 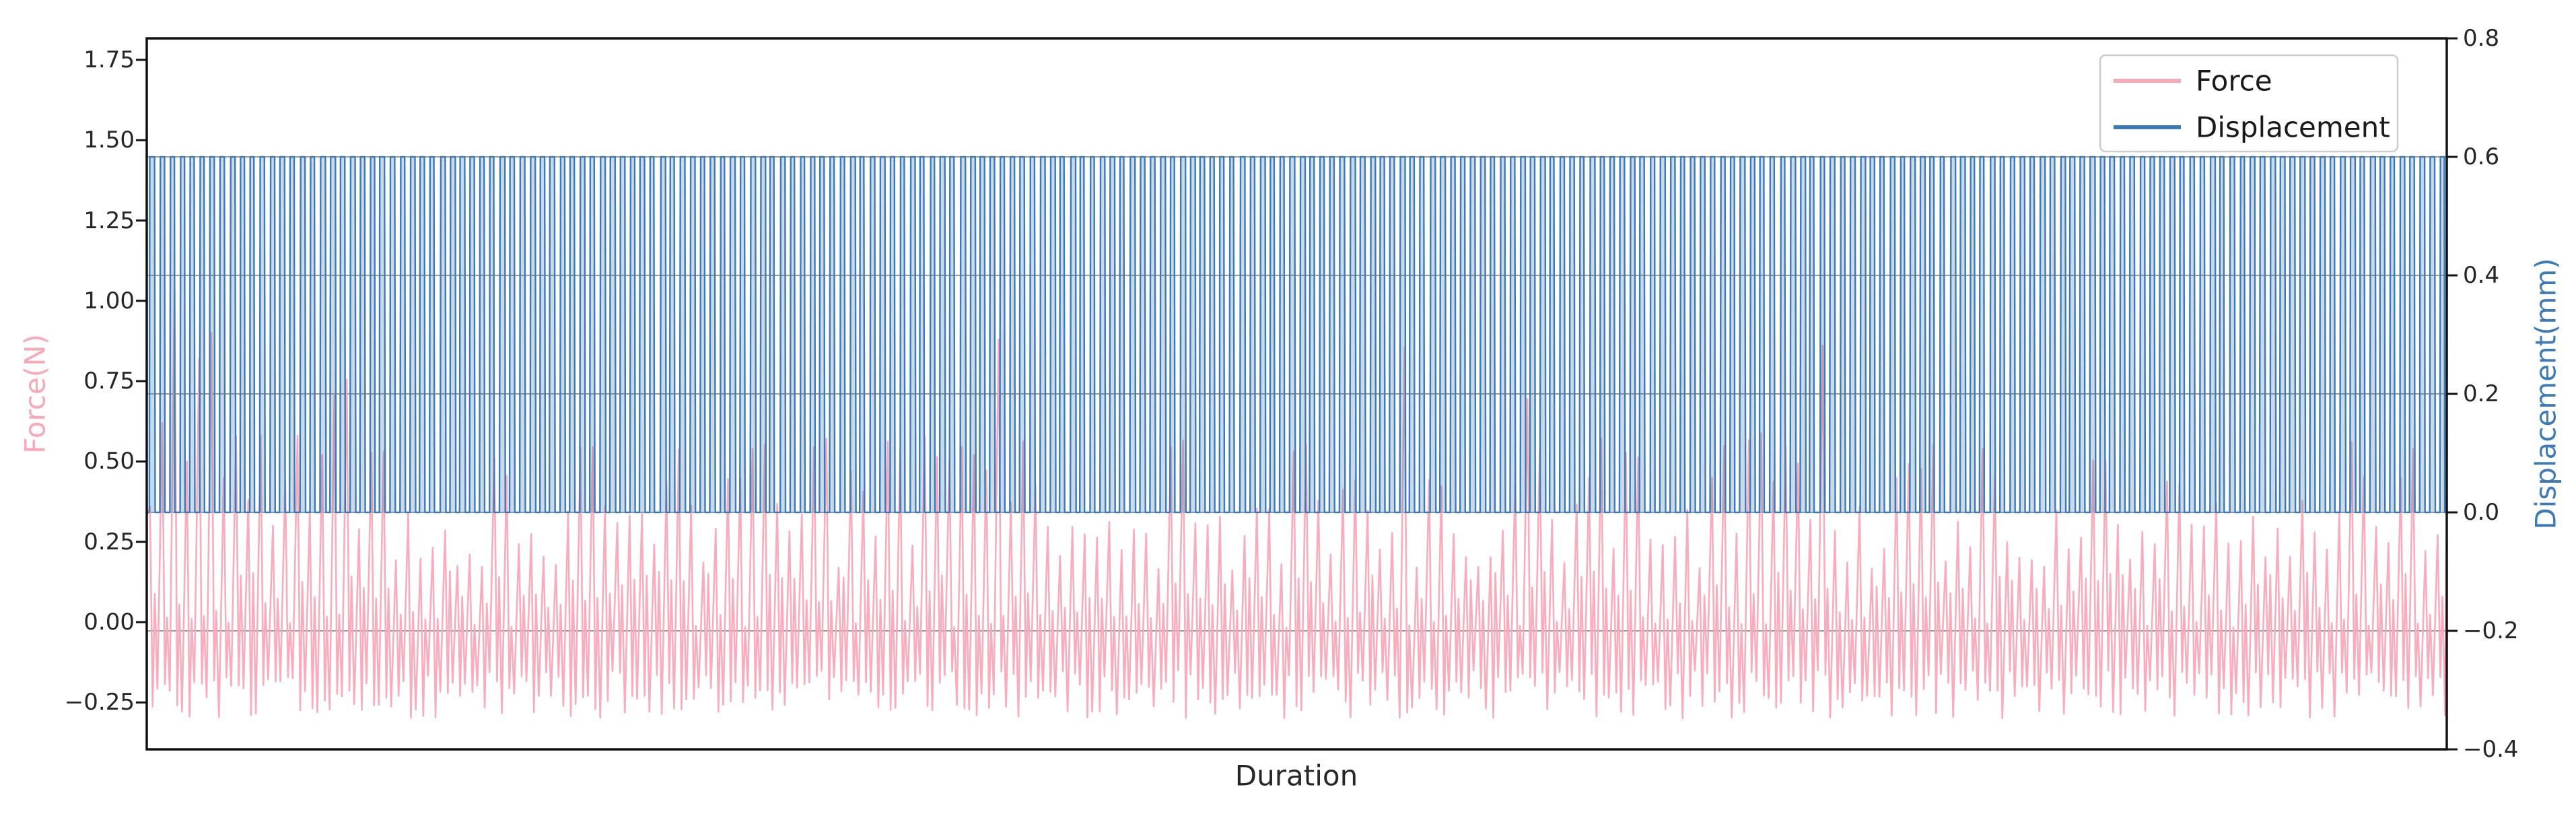 What do you see at coordinates (2481, 394) in the screenshot?
I see `right-axis-tick-label: 0.2` at bounding box center [2481, 394].